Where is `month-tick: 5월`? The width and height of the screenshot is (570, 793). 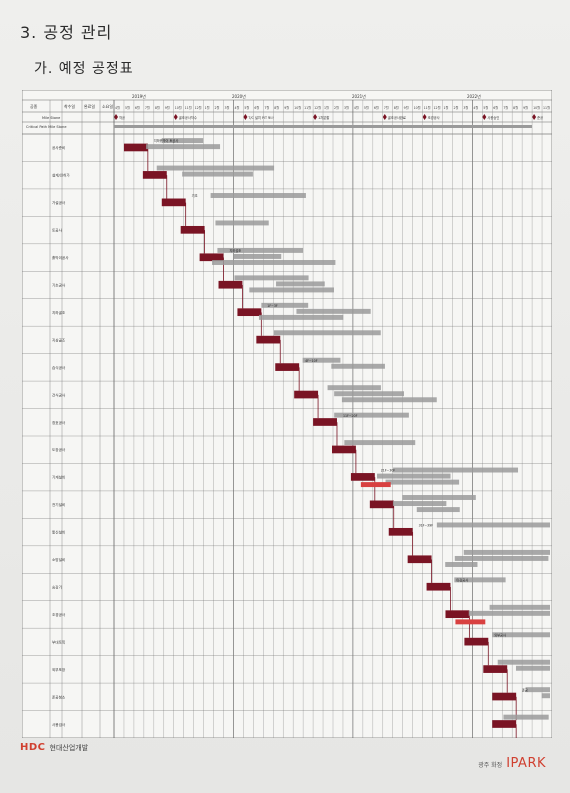 month-tick: 5월 is located at coordinates (366, 107).